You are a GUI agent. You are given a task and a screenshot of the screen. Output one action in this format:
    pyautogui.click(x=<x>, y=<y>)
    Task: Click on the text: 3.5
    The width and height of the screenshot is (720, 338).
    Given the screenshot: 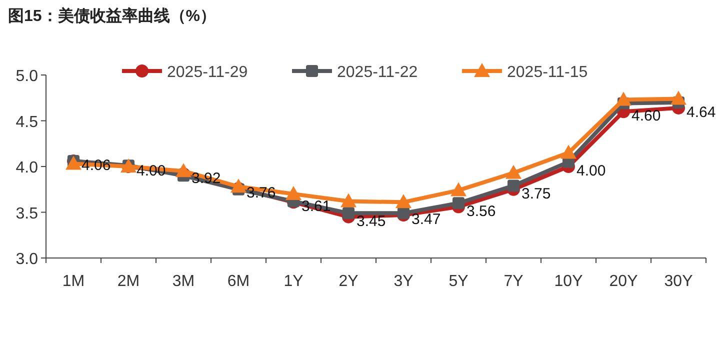 What is the action you would take?
    pyautogui.click(x=27, y=213)
    